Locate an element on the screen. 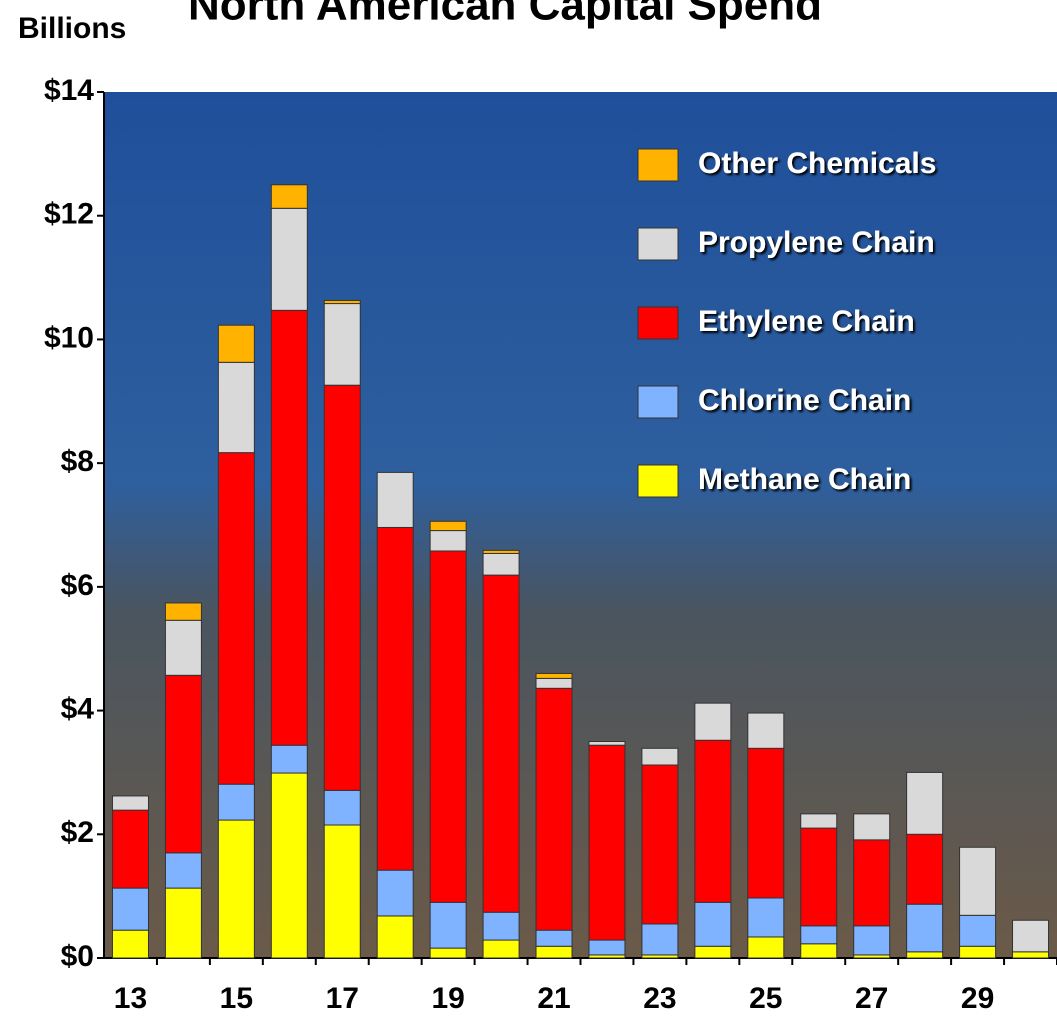  x-tick-label: 21 is located at coordinates (553, 998).